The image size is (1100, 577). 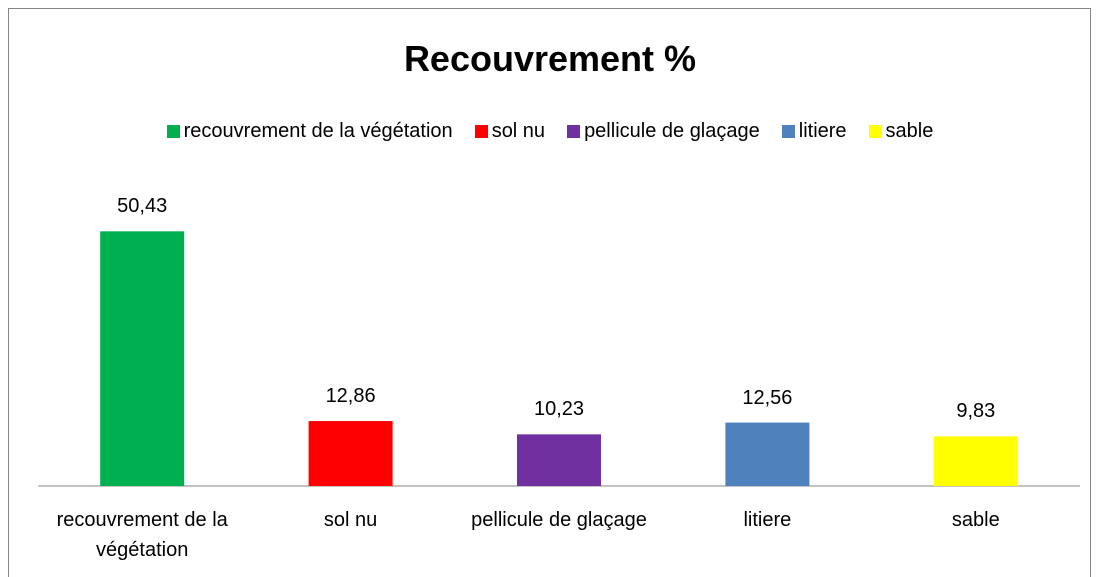 I want to click on x-tick-label: recouvrement de la végétation, so click(x=142, y=535).